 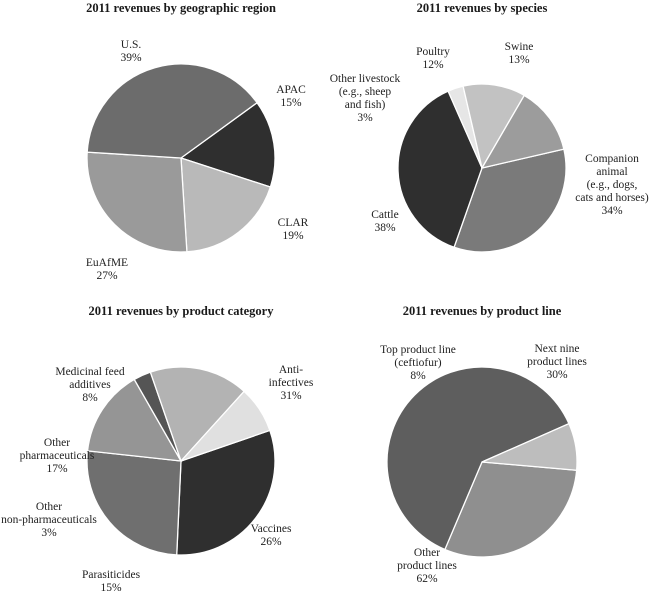 I want to click on slice-label: U.S. 39%, so click(x=131, y=51).